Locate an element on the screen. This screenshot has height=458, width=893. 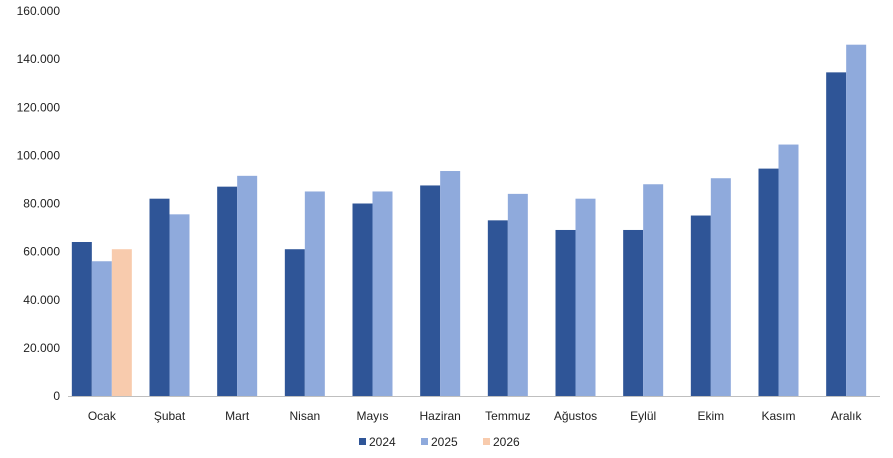
y-tick-label: 140.000 is located at coordinates (39, 59).